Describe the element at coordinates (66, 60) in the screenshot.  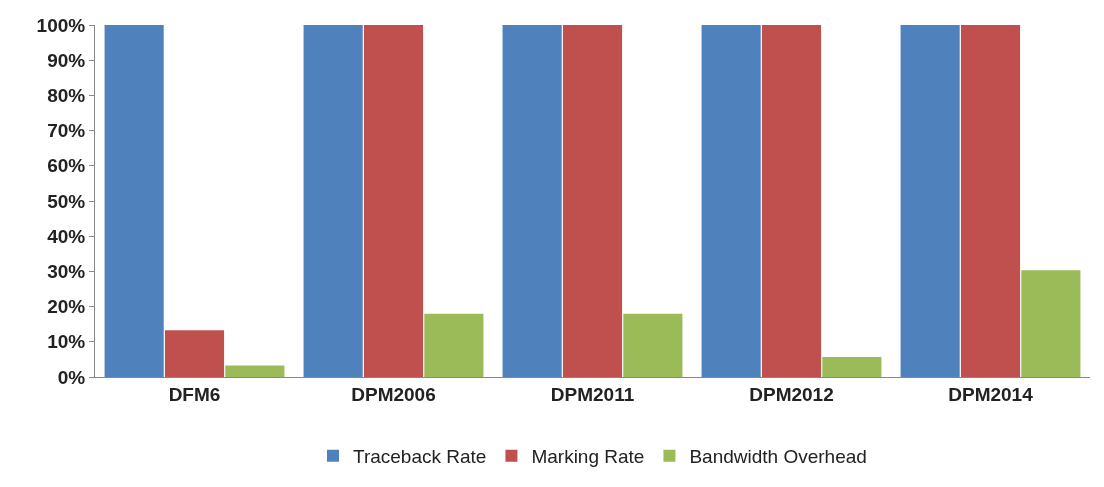
I see `y-tick-label: 90%` at that location.